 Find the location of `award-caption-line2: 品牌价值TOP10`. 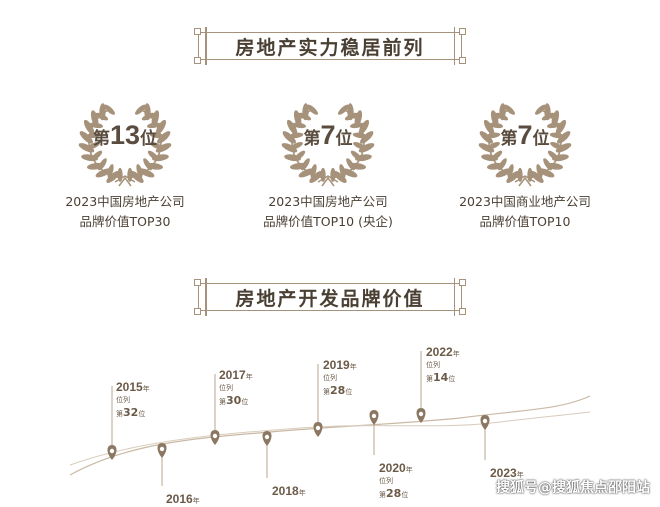

award-caption-line2: 品牌价值TOP10 is located at coordinates (525, 221).